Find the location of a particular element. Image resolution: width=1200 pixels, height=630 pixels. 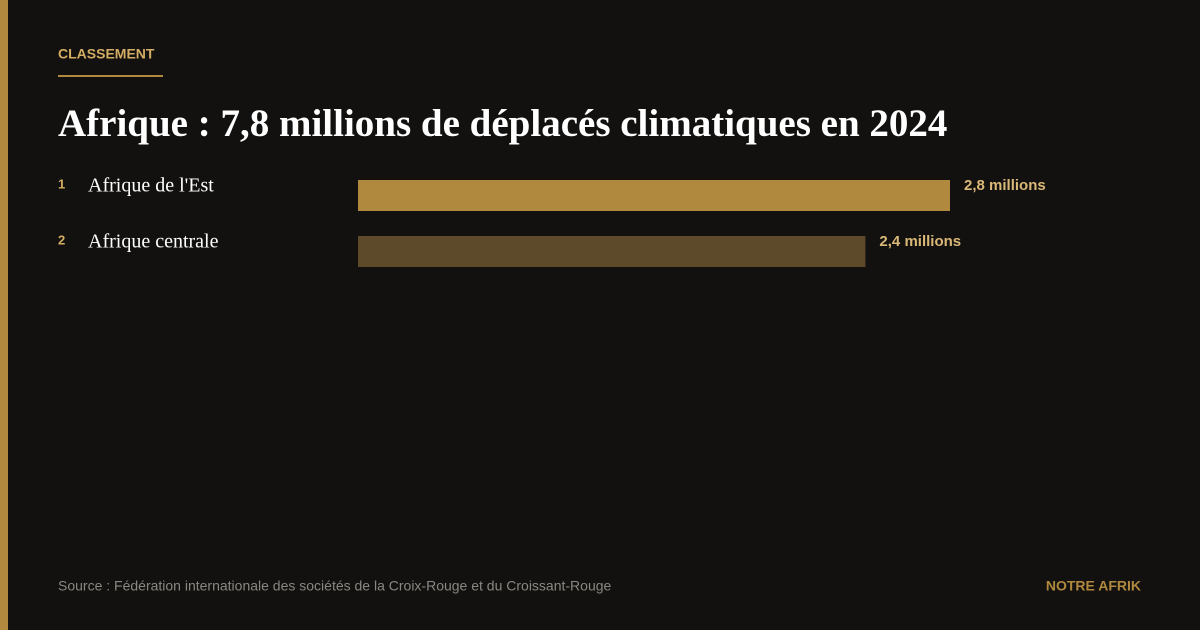

brand: NOTRE AFRIK is located at coordinates (1093, 586).